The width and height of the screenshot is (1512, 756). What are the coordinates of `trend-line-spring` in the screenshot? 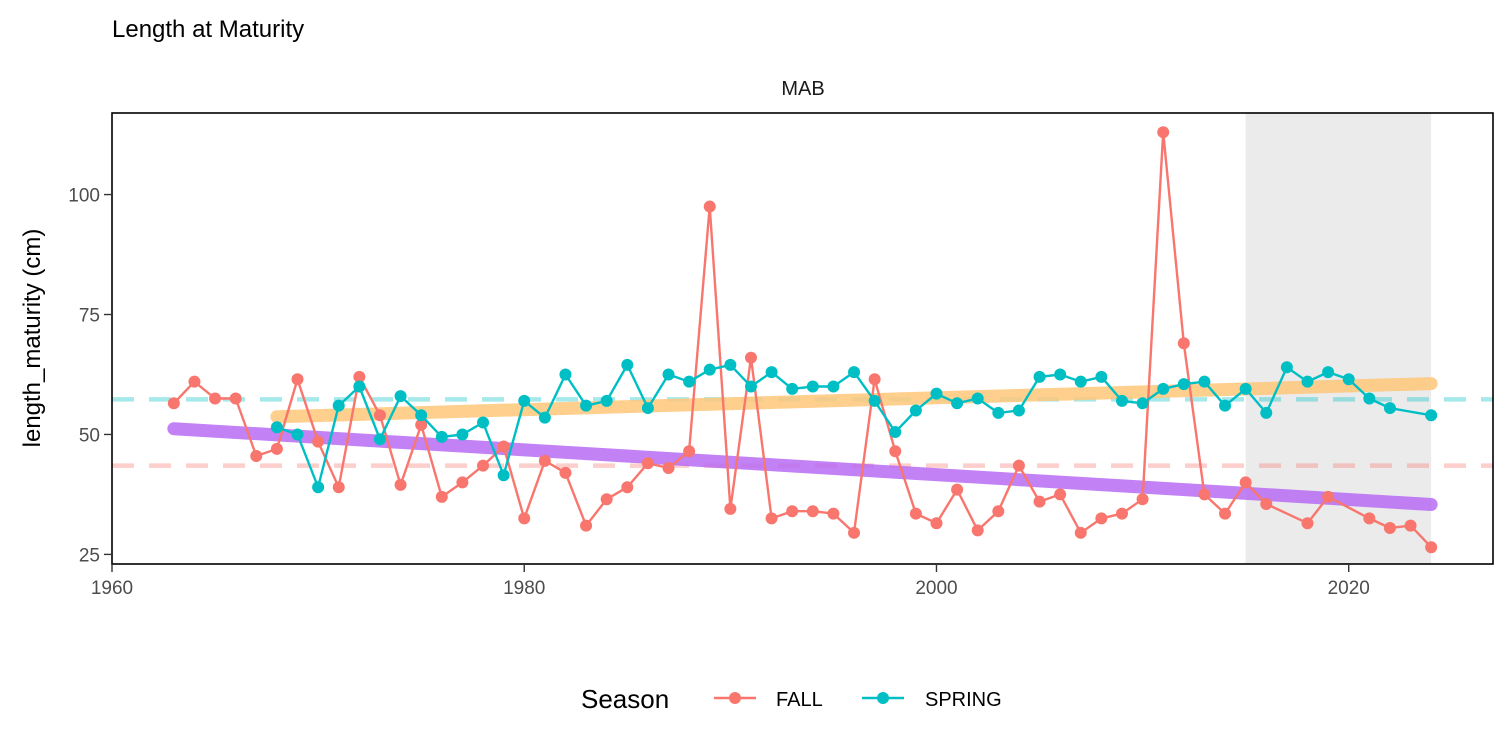 It's located at (854, 400).